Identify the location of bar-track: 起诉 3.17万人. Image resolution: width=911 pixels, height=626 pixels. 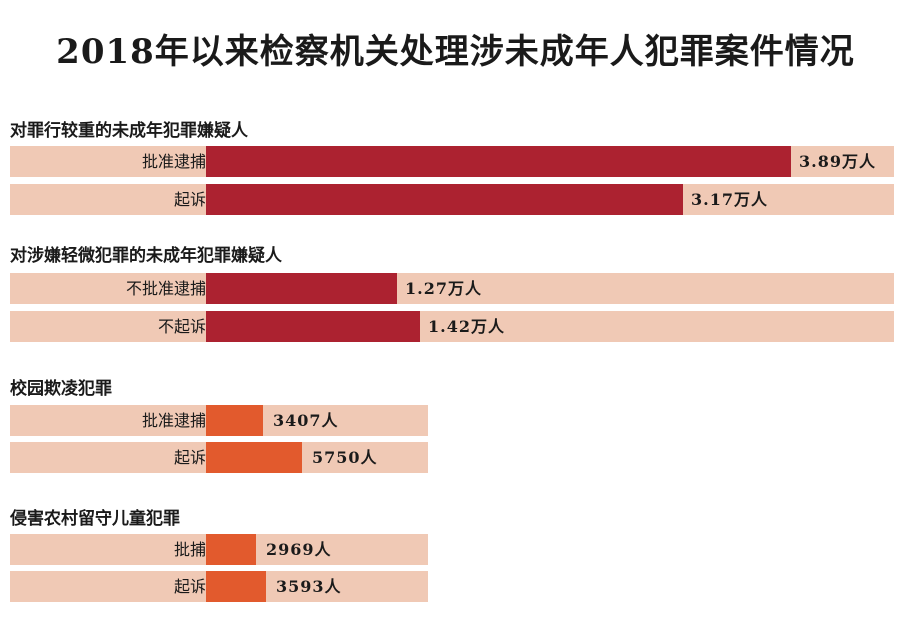
(452, 199).